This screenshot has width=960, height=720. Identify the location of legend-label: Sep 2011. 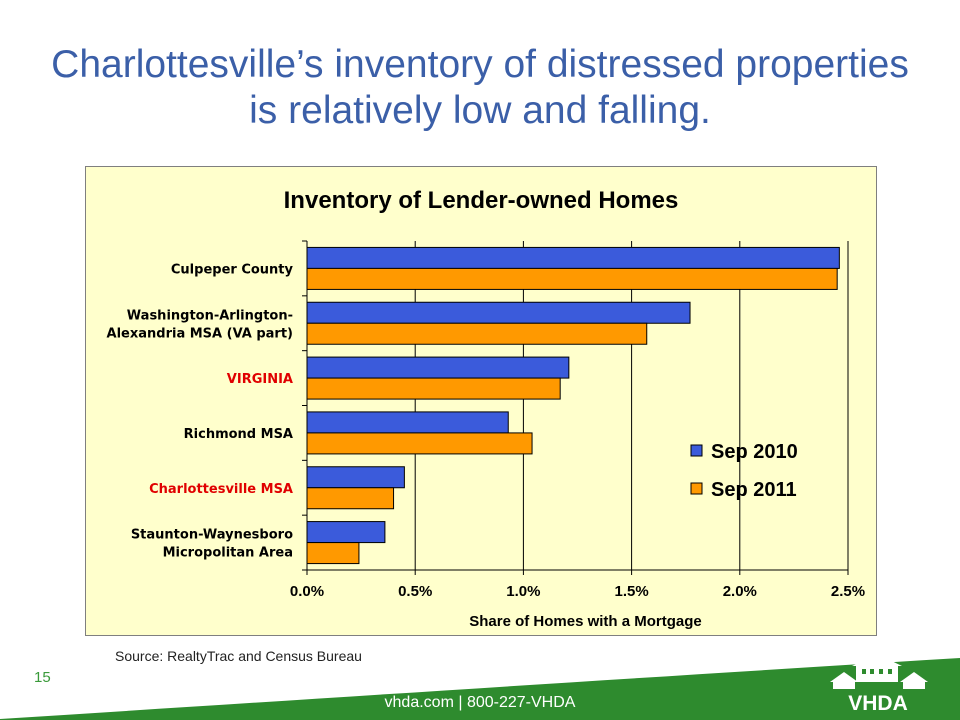
(754, 490).